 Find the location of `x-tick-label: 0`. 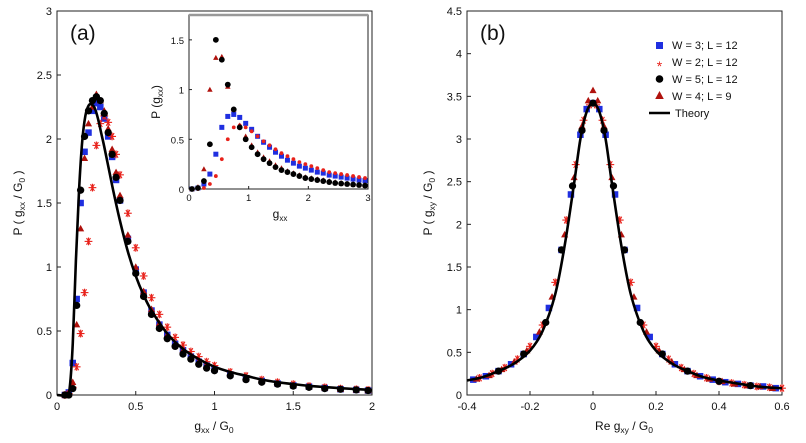

x-tick-label: 0 is located at coordinates (188, 198).